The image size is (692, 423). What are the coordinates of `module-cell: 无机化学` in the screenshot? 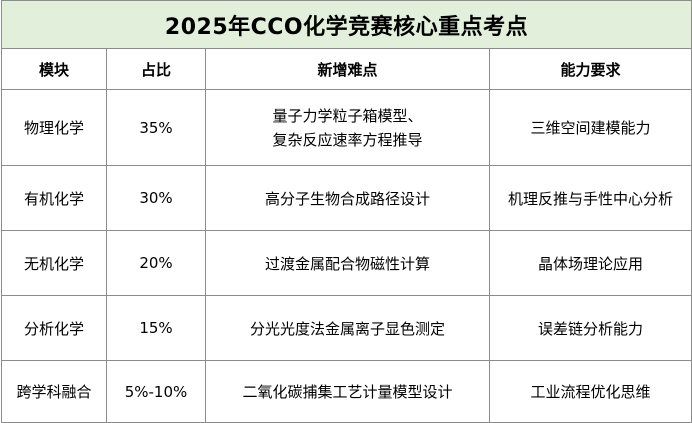 It's located at (54, 263).